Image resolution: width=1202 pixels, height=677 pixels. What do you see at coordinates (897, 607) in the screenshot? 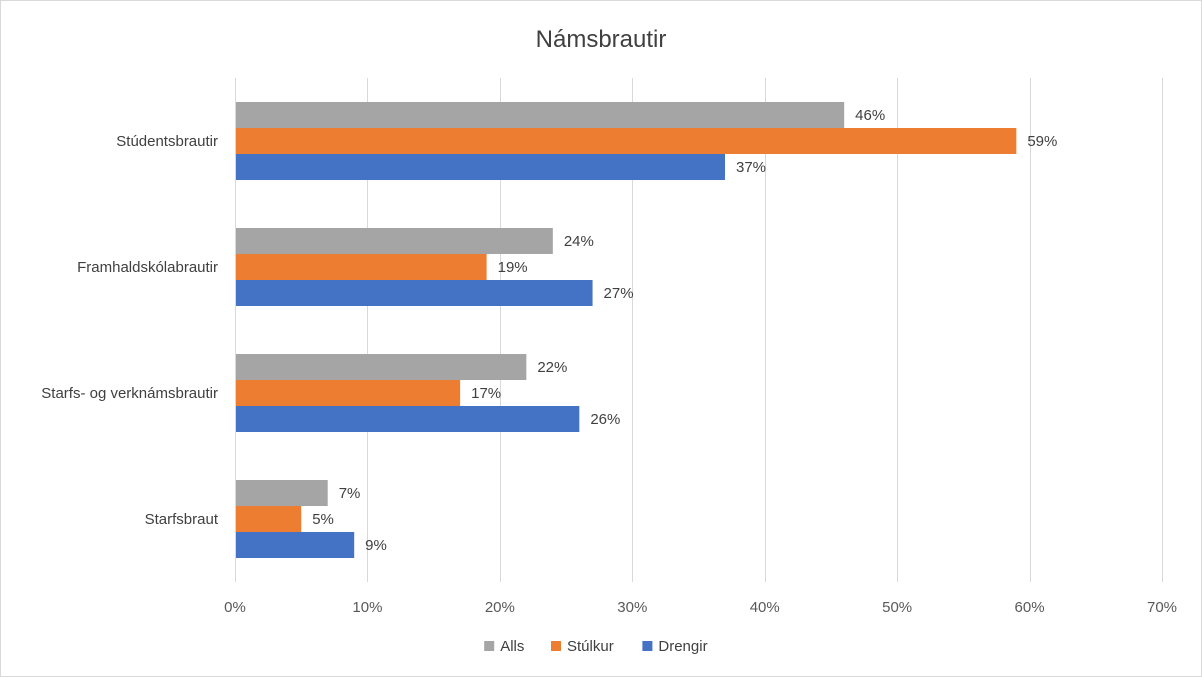
I see `x-tick-label: 50%` at bounding box center [897, 607].